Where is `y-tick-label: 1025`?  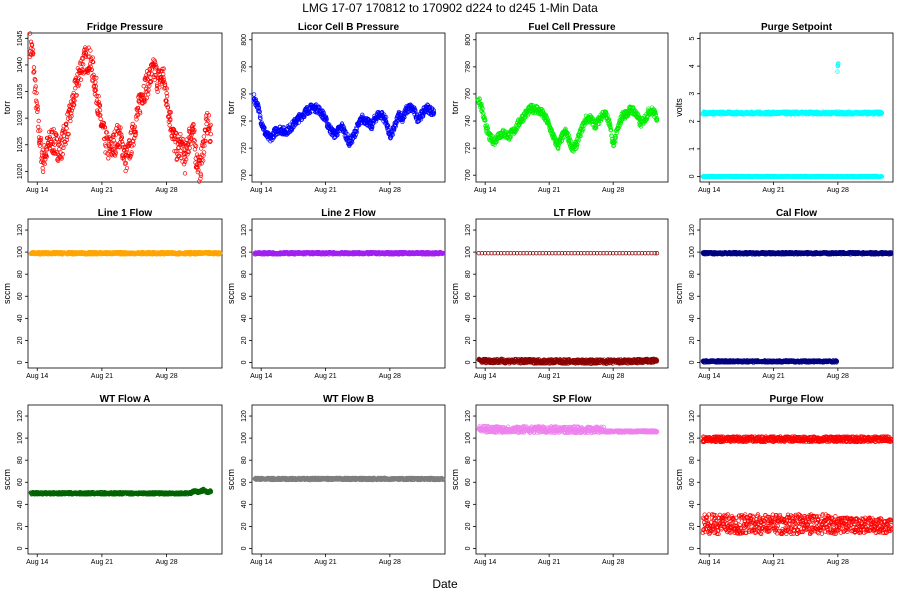 y-tick-label: 1025 is located at coordinates (20, 145).